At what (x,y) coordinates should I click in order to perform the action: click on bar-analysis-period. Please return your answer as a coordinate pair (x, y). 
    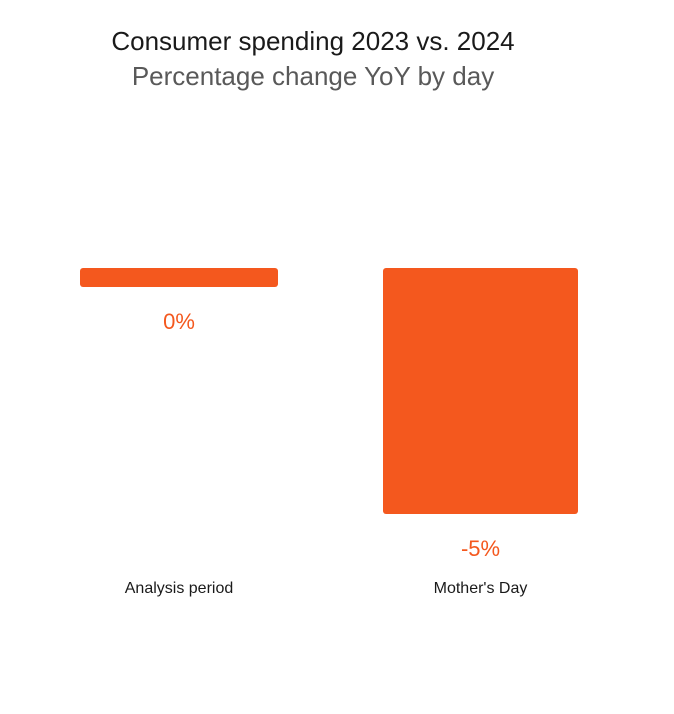
    Looking at the image, I should click on (179, 277).